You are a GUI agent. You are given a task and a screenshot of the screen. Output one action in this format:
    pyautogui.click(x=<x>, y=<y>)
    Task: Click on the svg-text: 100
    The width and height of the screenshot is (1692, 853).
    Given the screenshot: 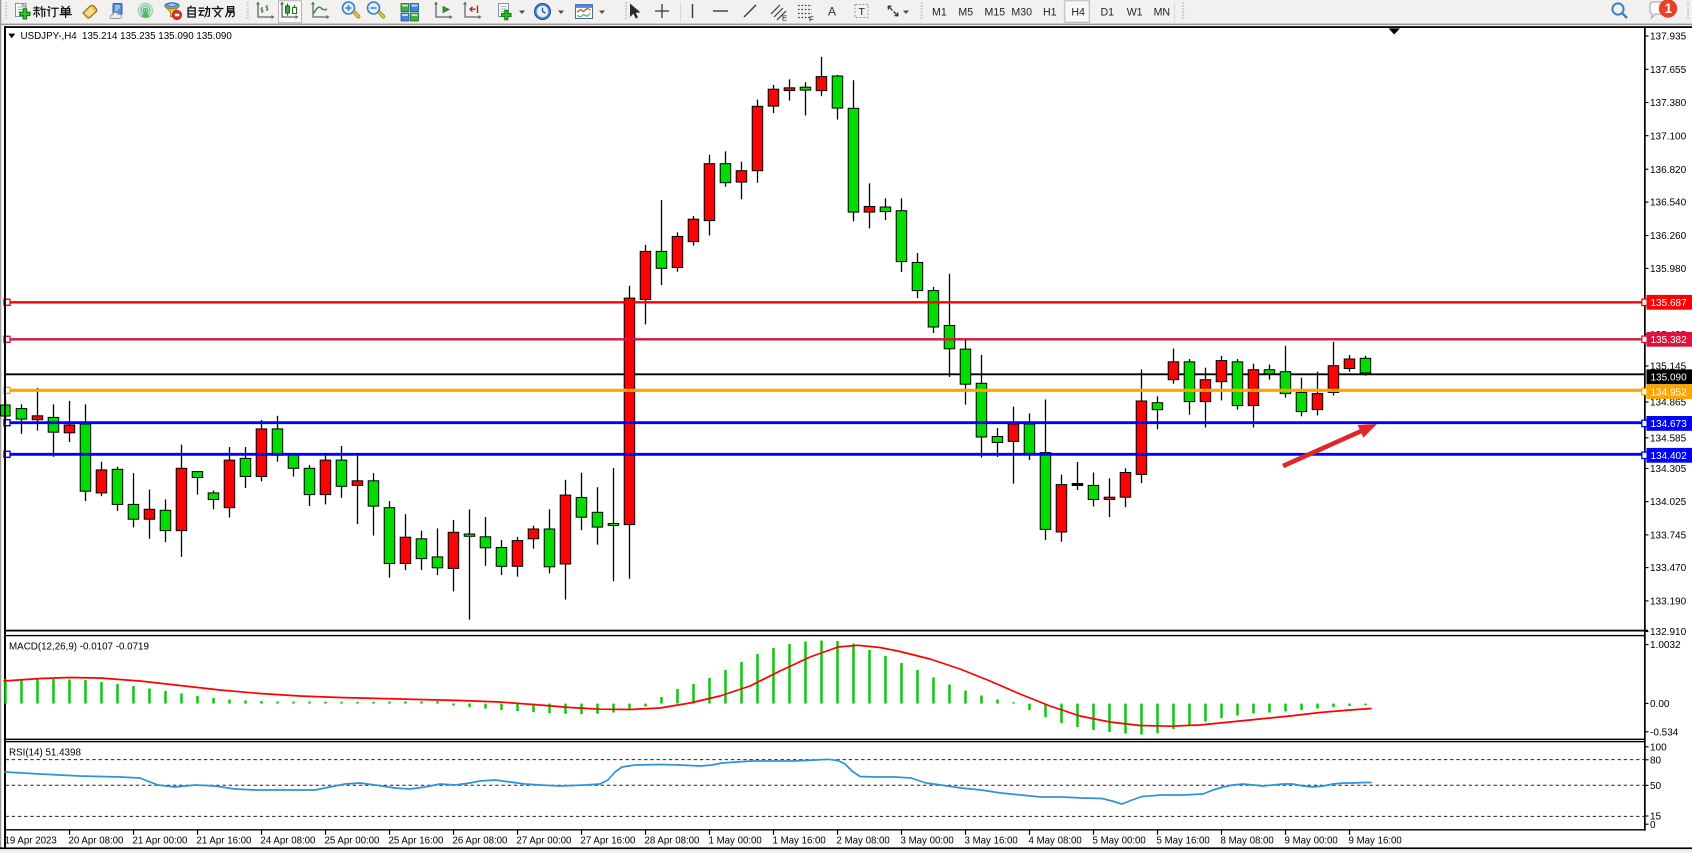 What is the action you would take?
    pyautogui.click(x=1658, y=747)
    